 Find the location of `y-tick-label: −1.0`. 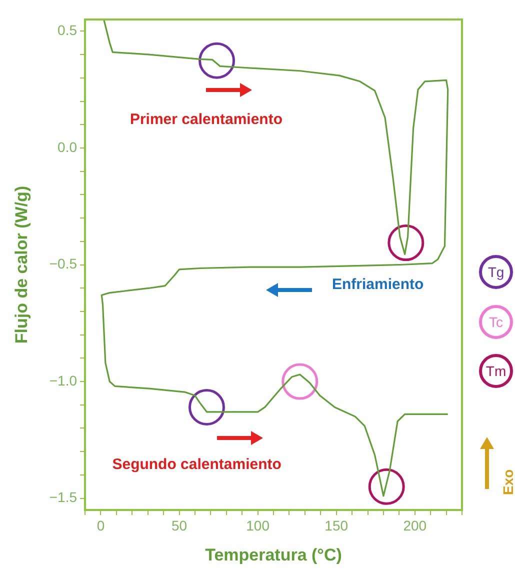

y-tick-label: −1.0 is located at coordinates (63, 380).